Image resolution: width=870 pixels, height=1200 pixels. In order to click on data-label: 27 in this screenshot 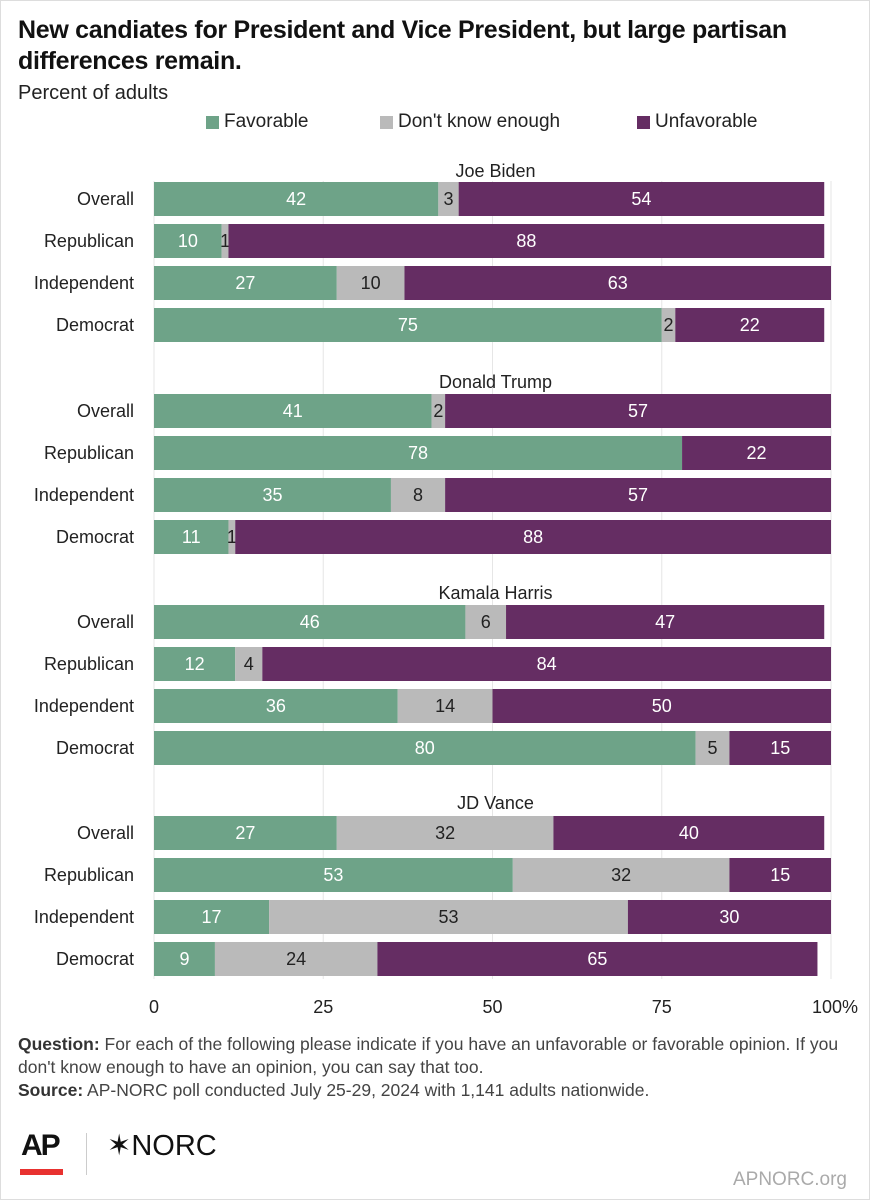, I will do `click(245, 283)`.